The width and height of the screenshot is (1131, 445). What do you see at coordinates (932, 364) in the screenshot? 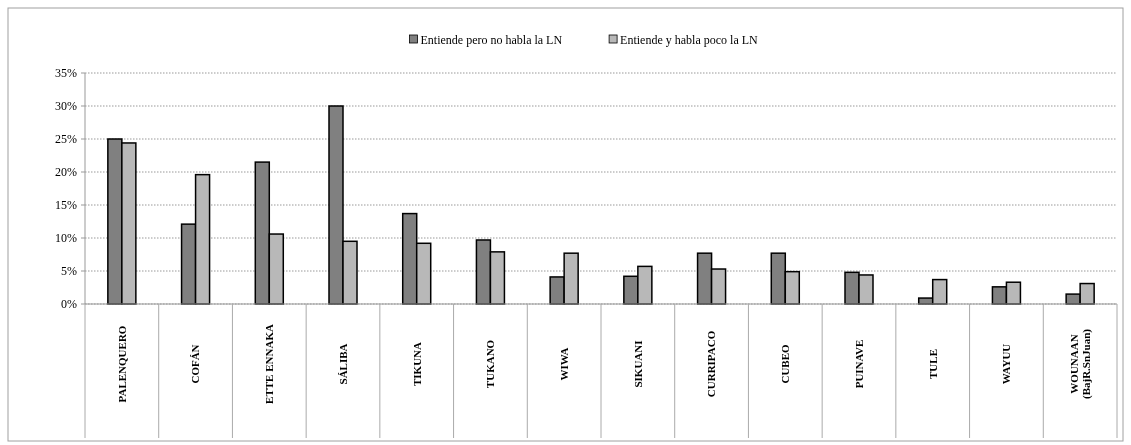
I see `x-tick-label: TULE` at bounding box center [932, 364].